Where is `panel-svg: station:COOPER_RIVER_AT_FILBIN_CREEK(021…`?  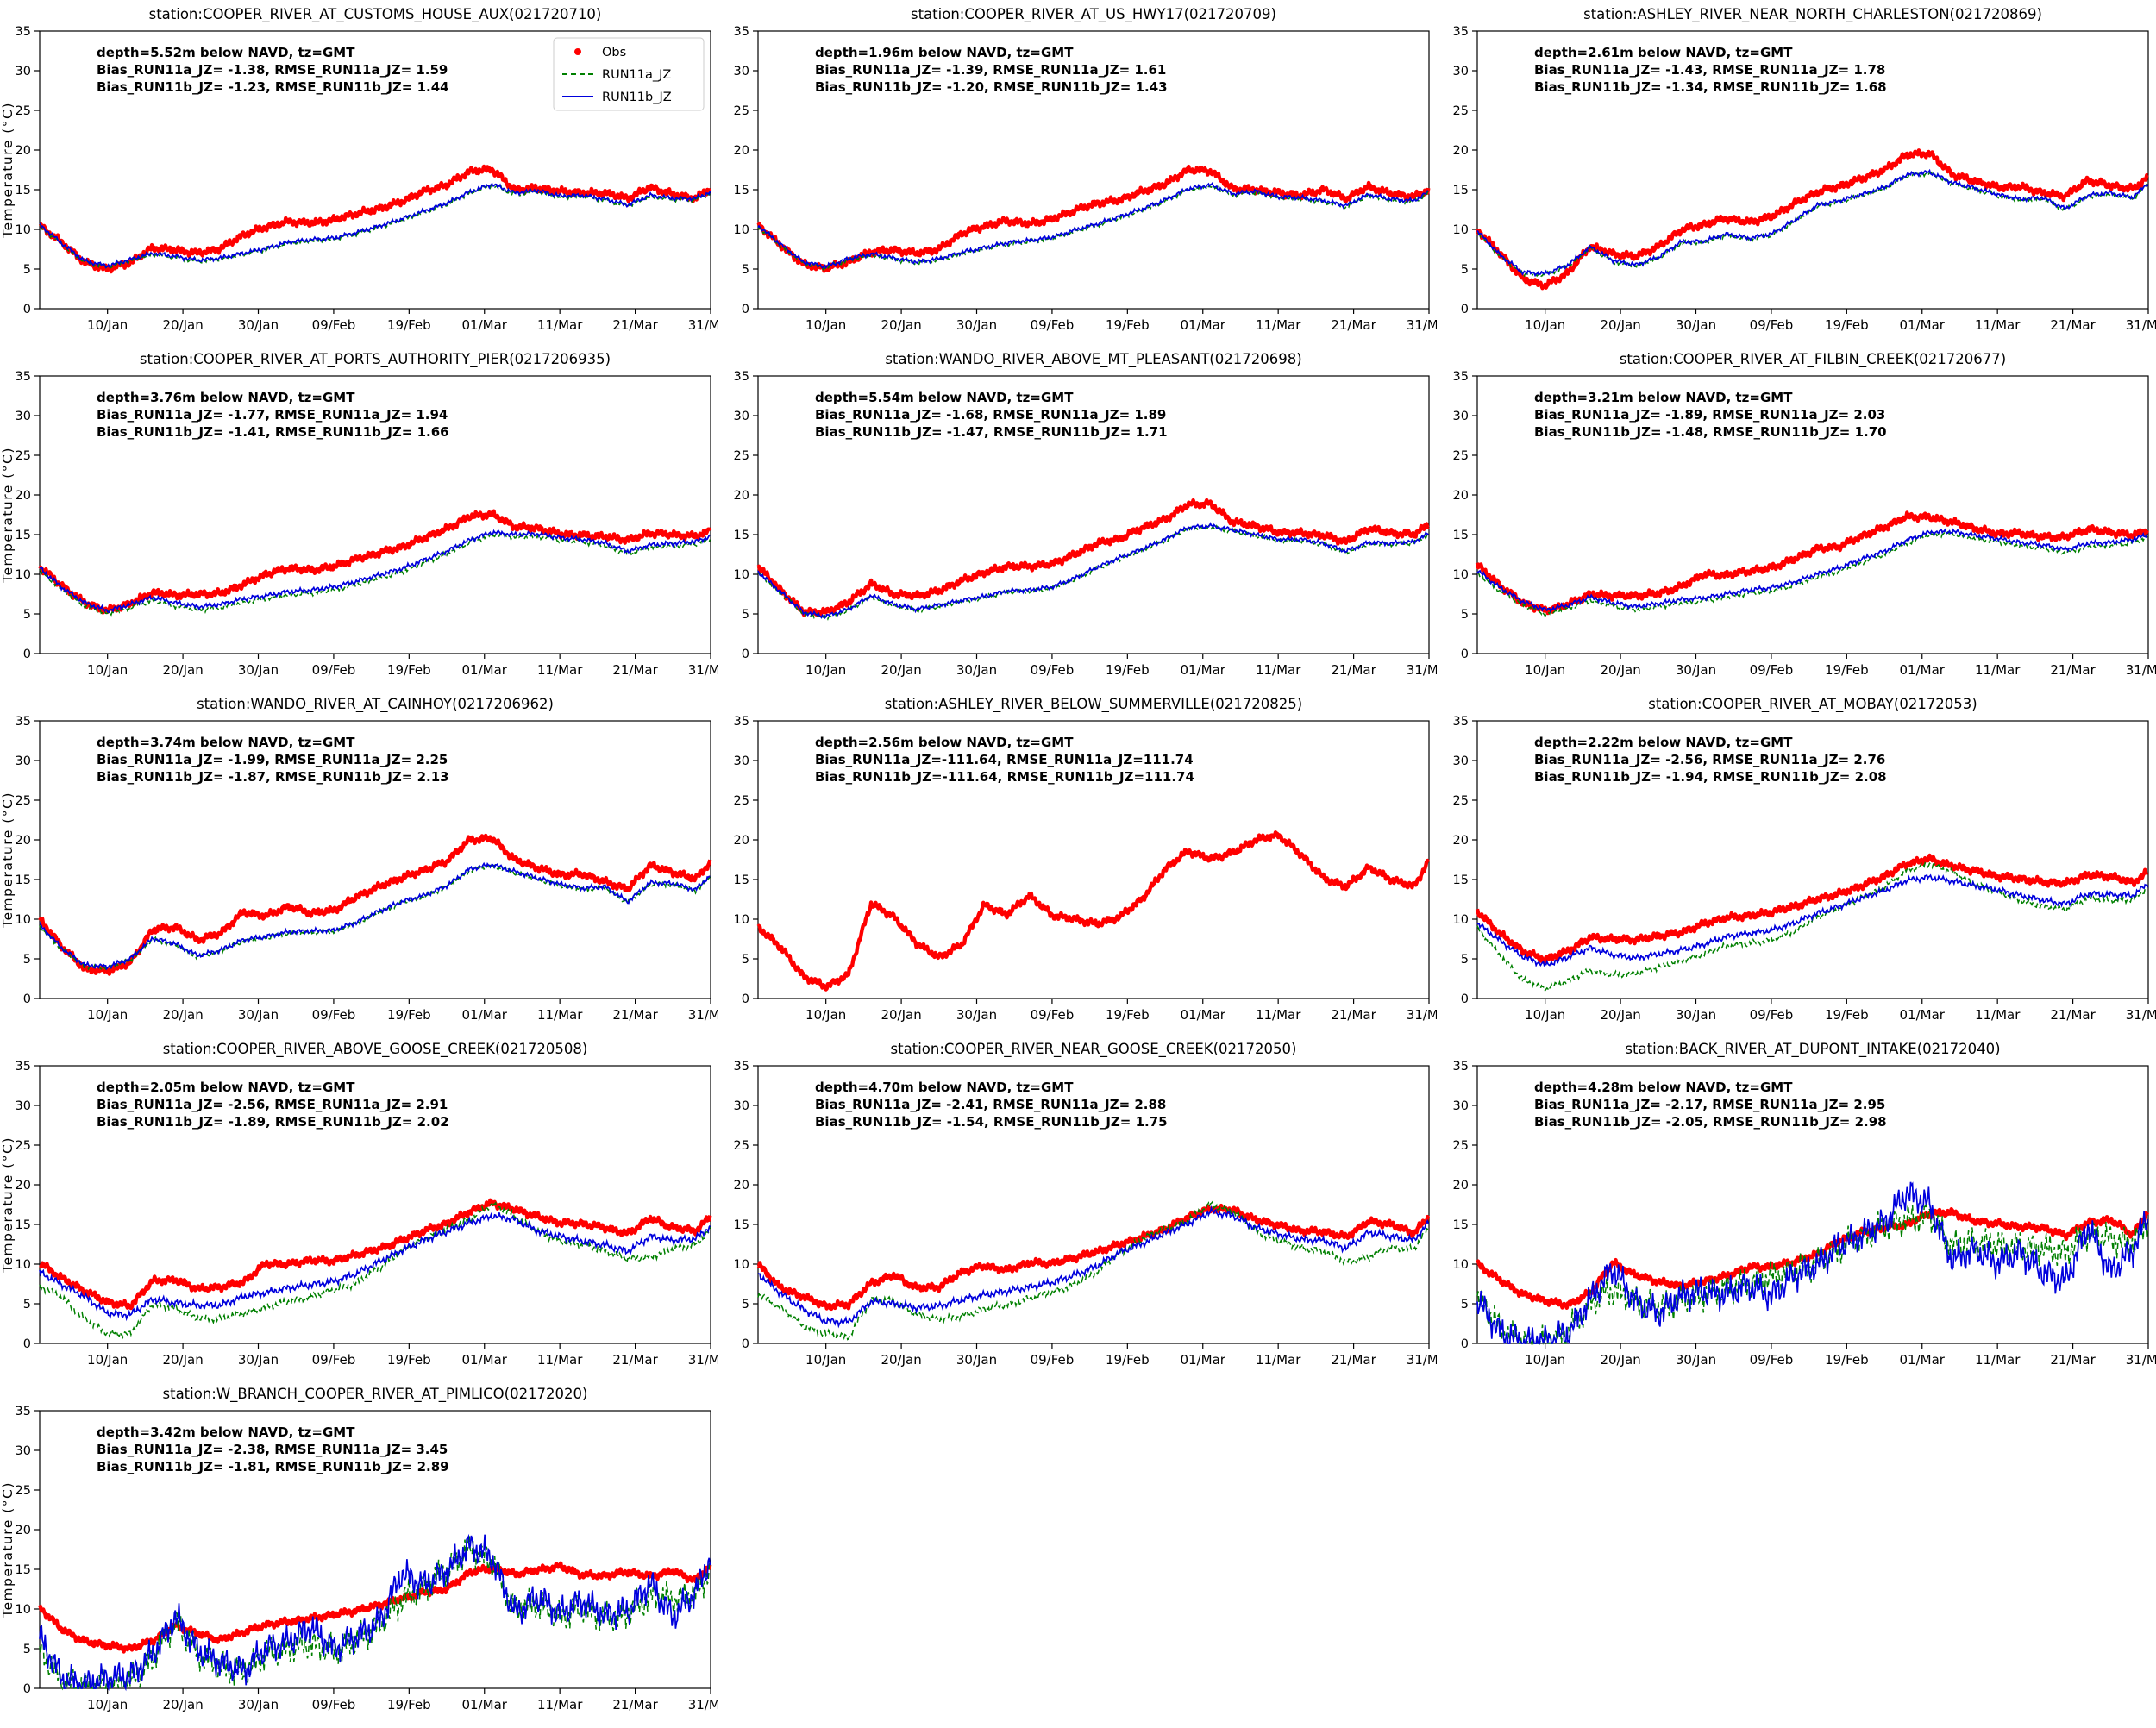 panel-svg: station:COOPER_RIVER_AT_FILBIN_CREEK(021… is located at coordinates (1804, 514).